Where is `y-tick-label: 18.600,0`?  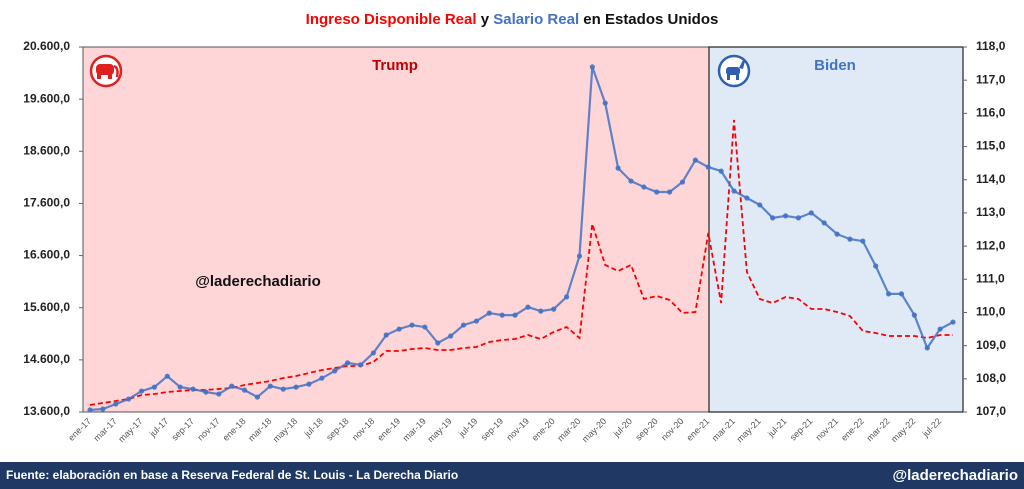
y-tick-label: 18.600,0 is located at coordinates (46, 150).